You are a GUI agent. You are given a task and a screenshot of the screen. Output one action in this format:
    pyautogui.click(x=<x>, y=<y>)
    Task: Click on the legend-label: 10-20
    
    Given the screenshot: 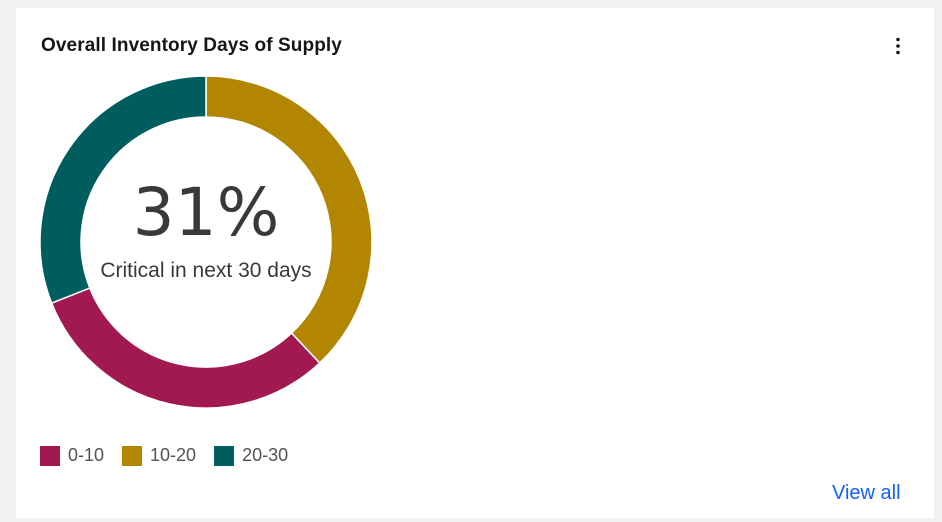 What is the action you would take?
    pyautogui.click(x=173, y=455)
    